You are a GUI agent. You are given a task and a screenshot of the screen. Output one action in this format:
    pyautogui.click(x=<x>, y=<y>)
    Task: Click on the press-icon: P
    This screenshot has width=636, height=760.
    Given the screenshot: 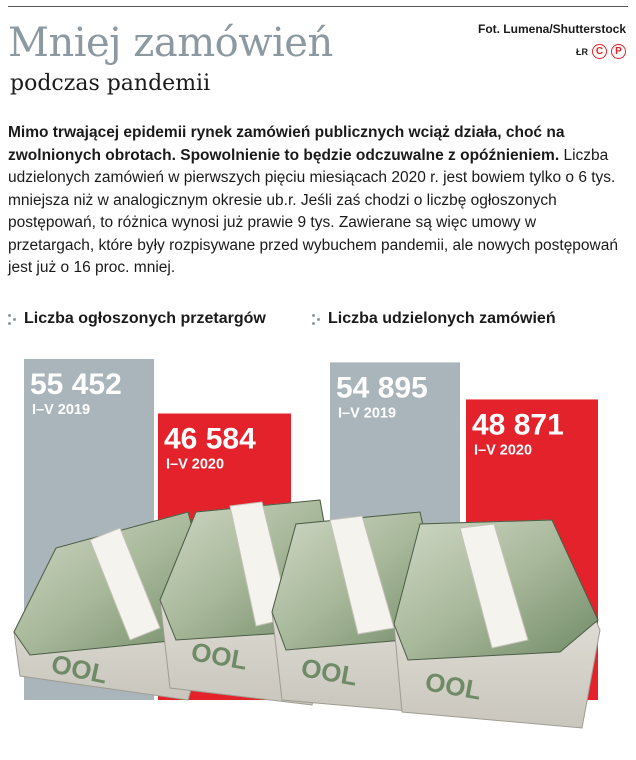 What is the action you would take?
    pyautogui.click(x=618, y=51)
    